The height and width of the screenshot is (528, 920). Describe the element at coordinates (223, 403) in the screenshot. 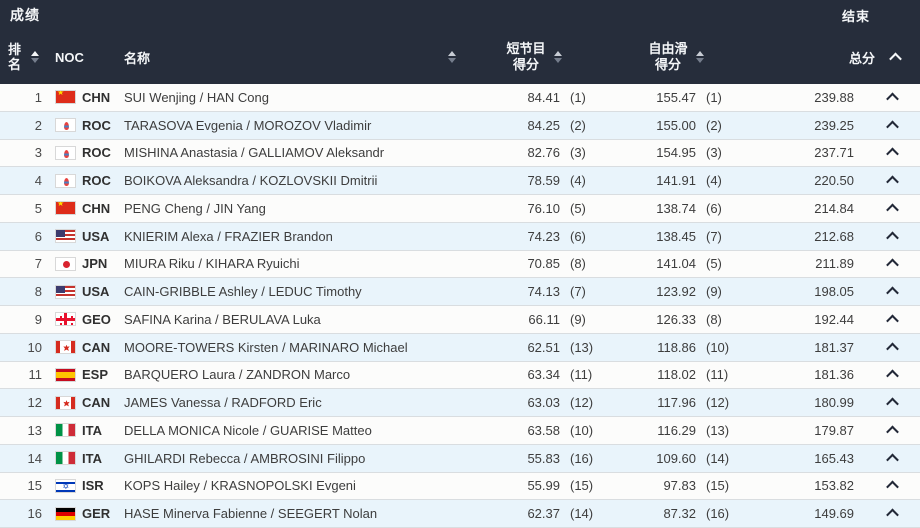

I see `athlete-names-cell: JAMES Vanessa / RADFORD Eric` at that location.